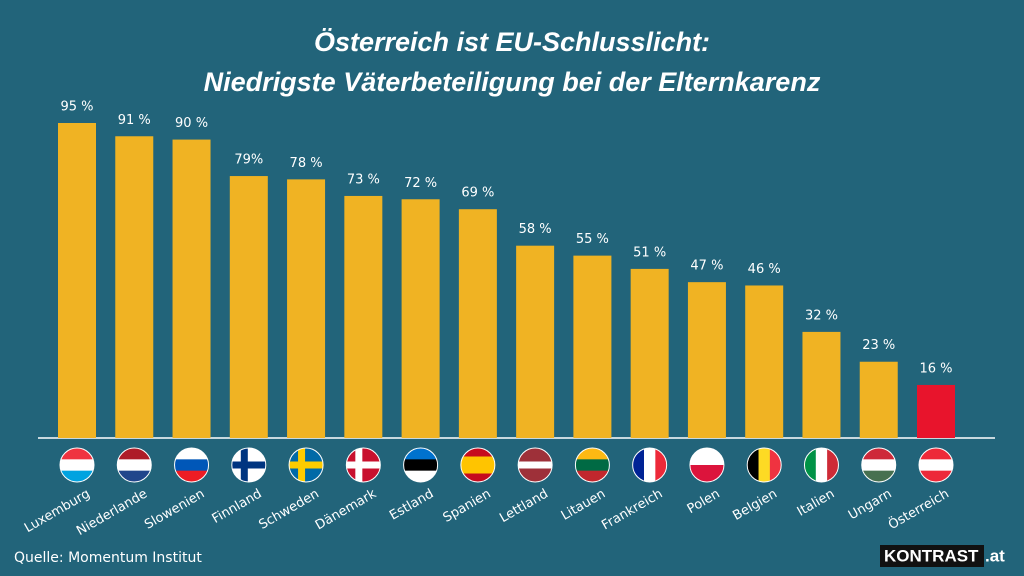  Describe the element at coordinates (512, 42) in the screenshot. I see `chart-title: Österreich ist EU-Schlusslicht:` at that location.